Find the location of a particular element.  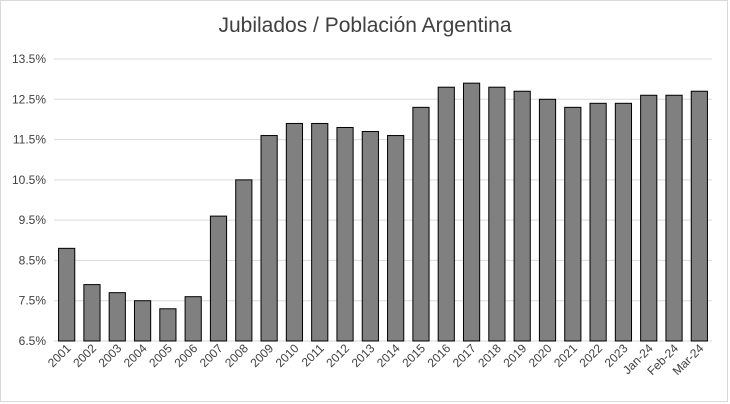

y-tick-label: 9.5% is located at coordinates (33, 220).